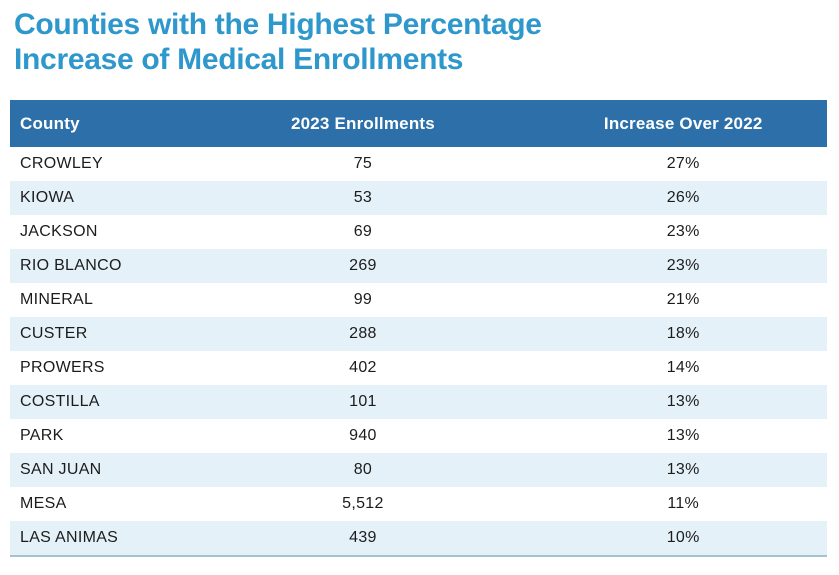 The image size is (839, 575). I want to click on county-cell: COSTILLA, so click(60, 401).